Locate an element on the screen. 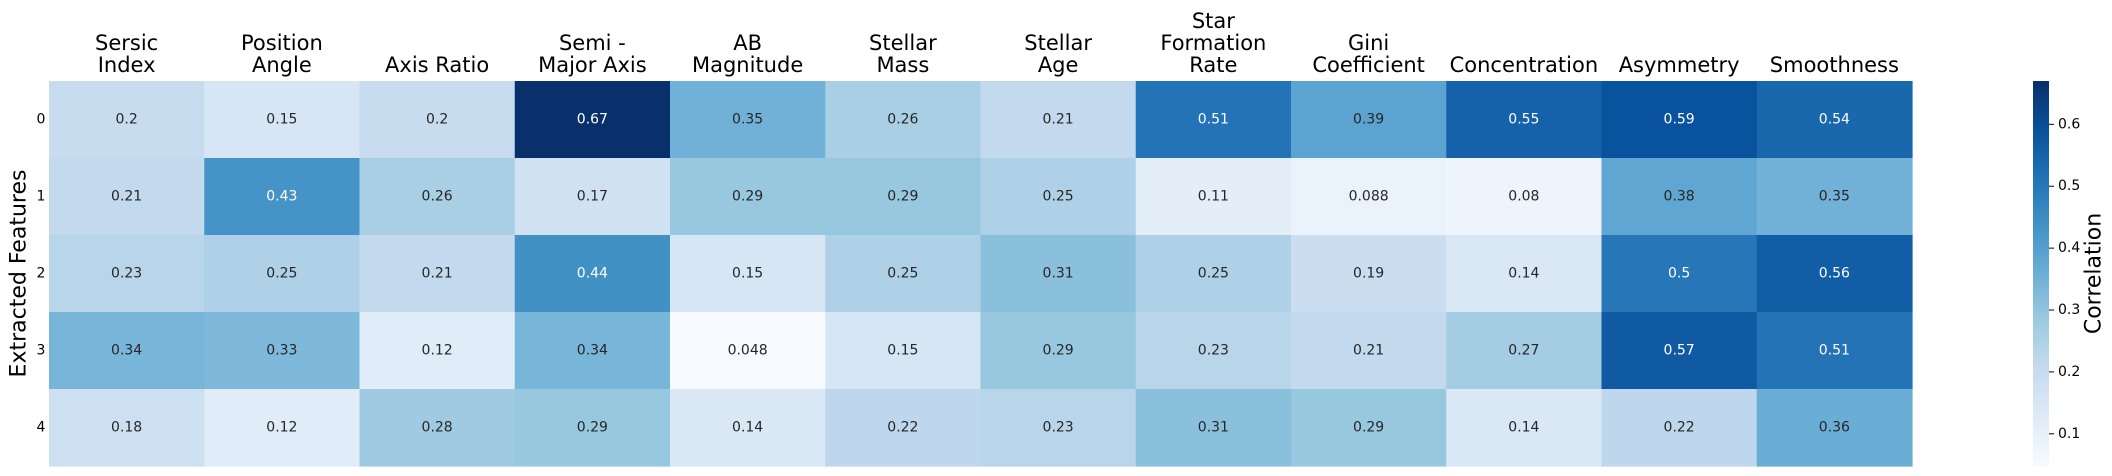  cell-value-label: 0.67 is located at coordinates (592, 120).